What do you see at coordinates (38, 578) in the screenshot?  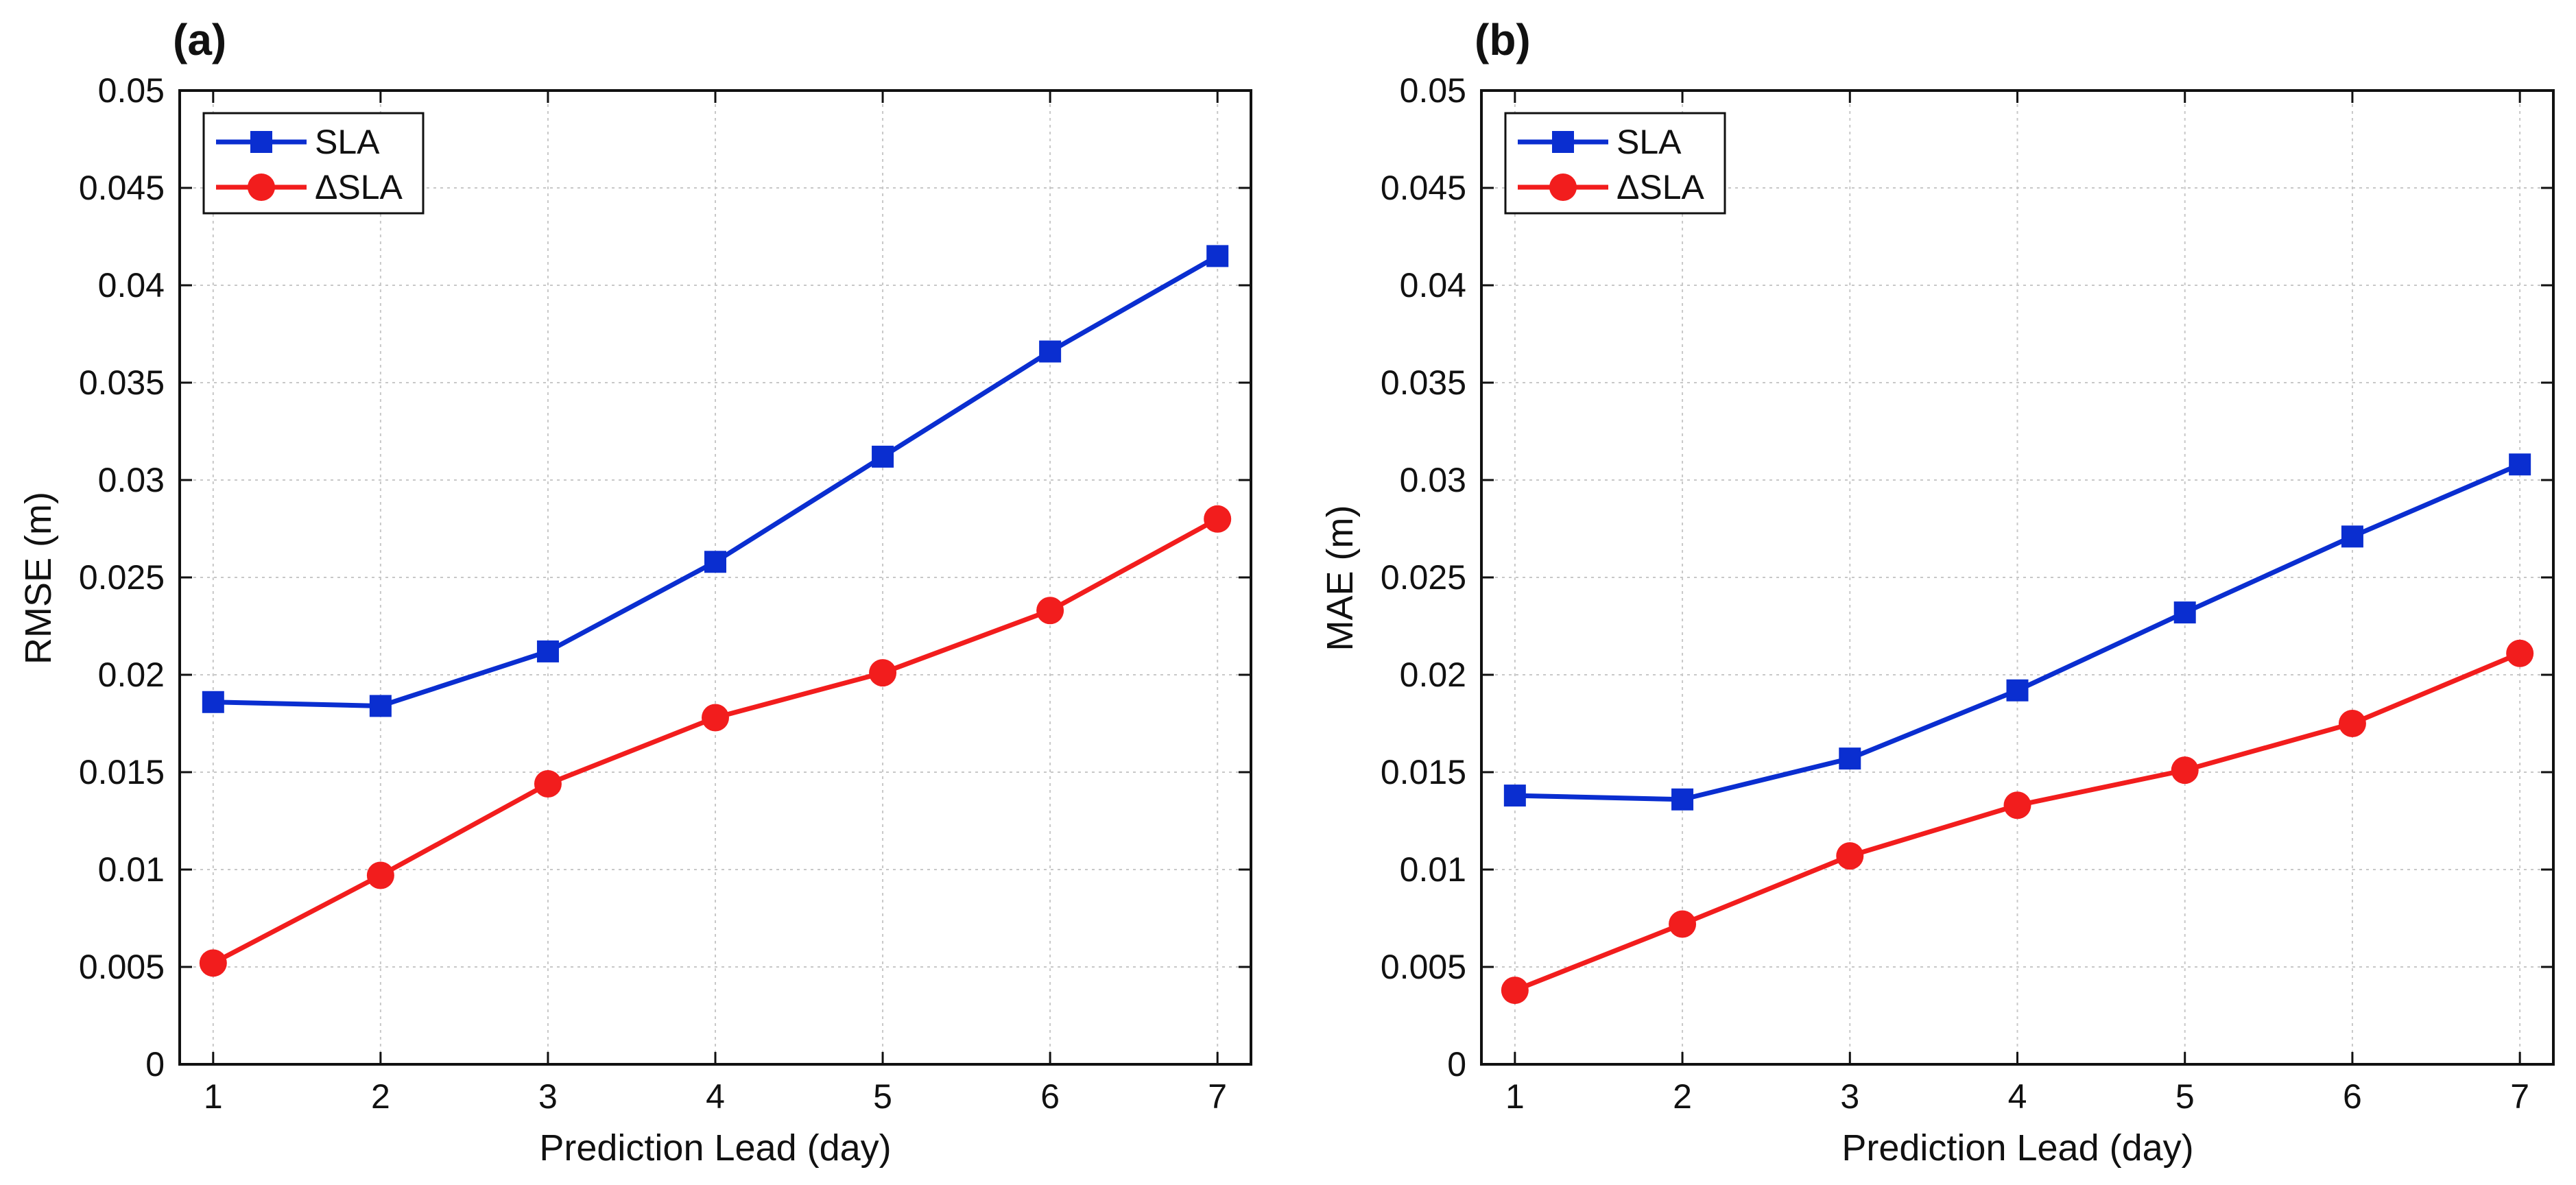 I see `y-axis-label: RMSE (m)` at bounding box center [38, 578].